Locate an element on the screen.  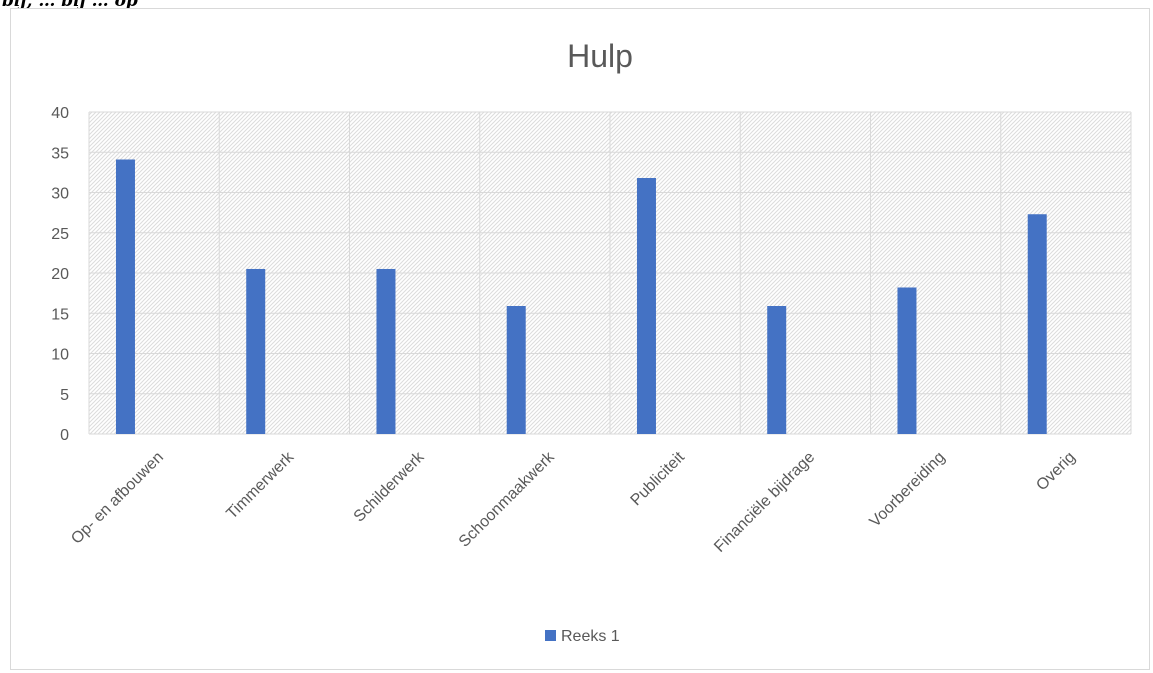
x-tick-label: Schilderwerk is located at coordinates (389, 486).